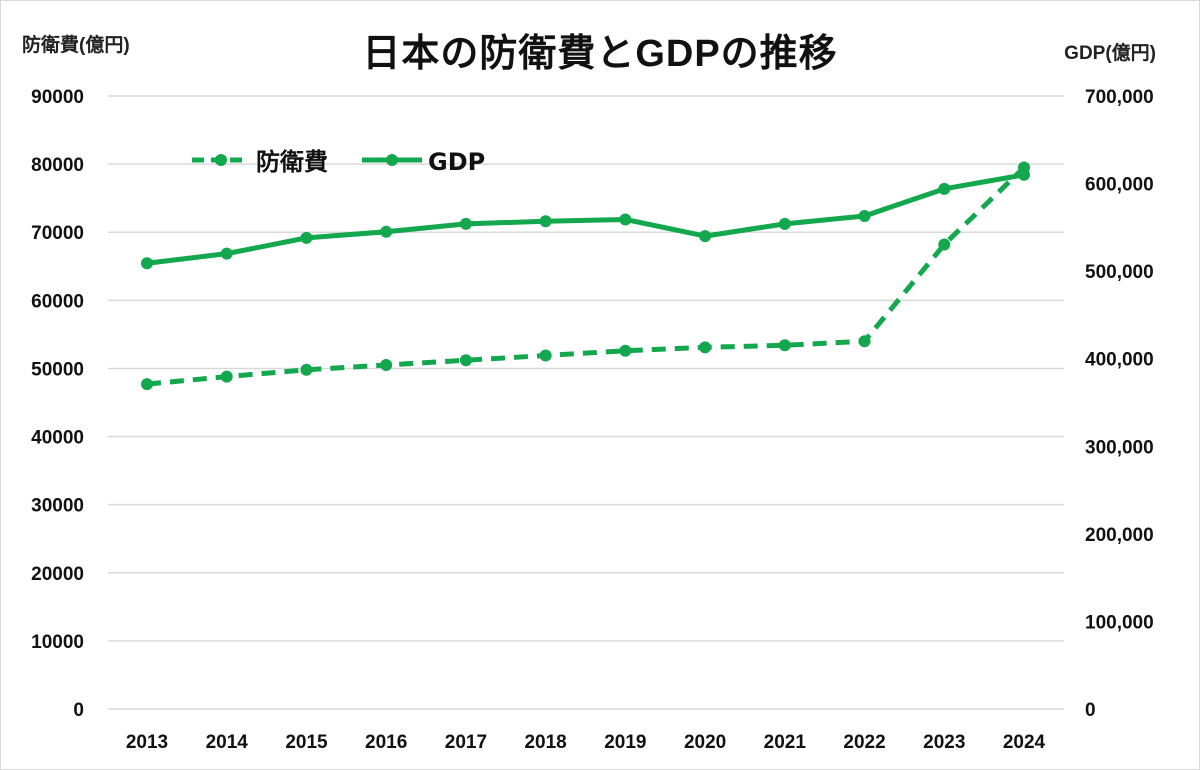 Image resolution: width=1200 pixels, height=770 pixels. Describe the element at coordinates (1119, 535) in the screenshot. I see `right-tick-label: 200,000` at that location.